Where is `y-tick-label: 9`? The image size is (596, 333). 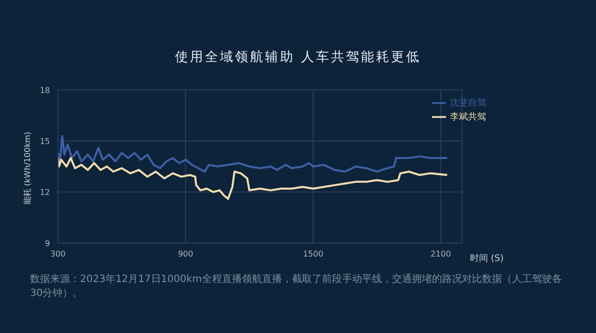
y-tick-label: 9 is located at coordinates (47, 243).